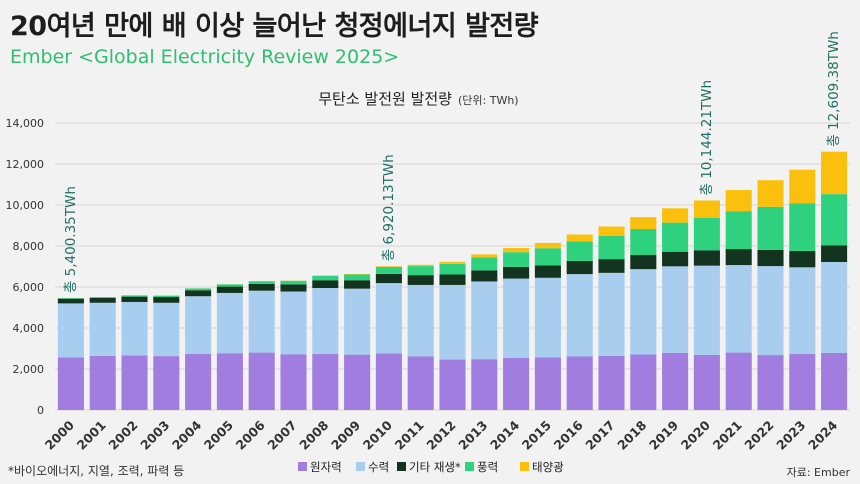 The image size is (860, 484). I want to click on legend-label: 기타 재생*, so click(435, 467).